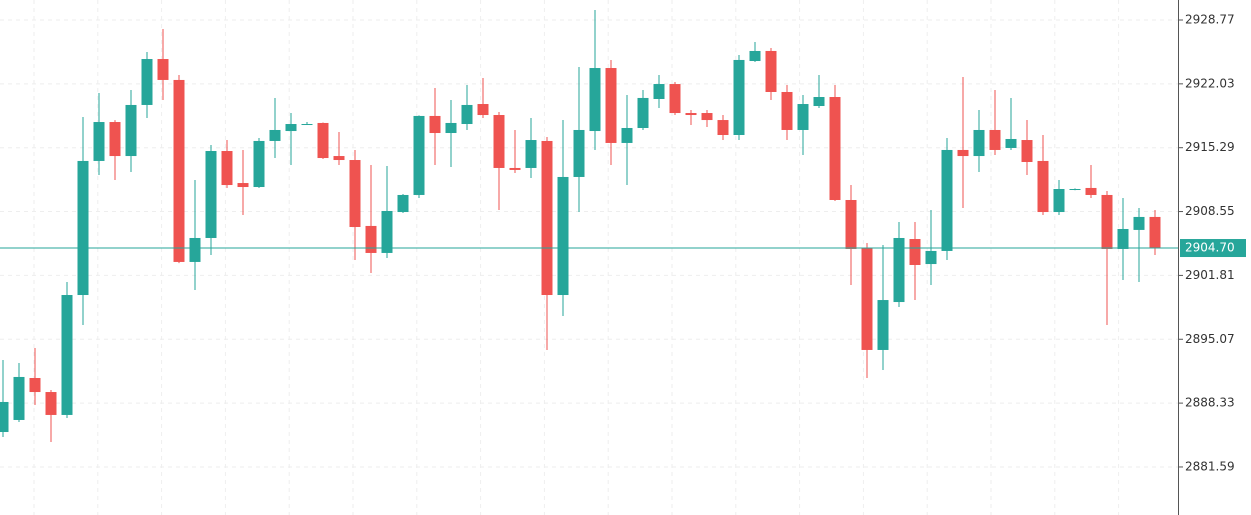 Image resolution: width=1251 pixels, height=515 pixels. Describe the element at coordinates (1210, 403) in the screenshot. I see `y-tick-label: 2888.33` at that location.